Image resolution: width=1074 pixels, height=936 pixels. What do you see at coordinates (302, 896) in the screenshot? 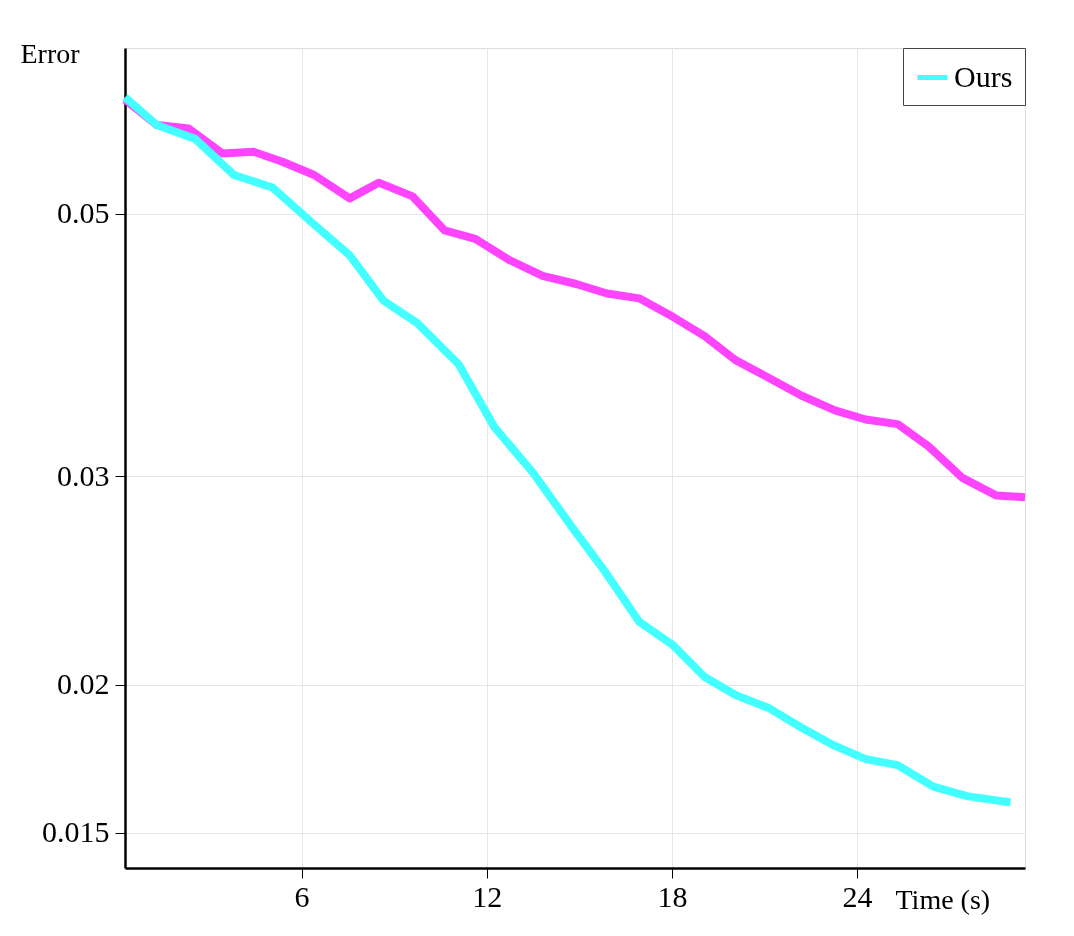
I see `x-tick-label: 6` at bounding box center [302, 896].